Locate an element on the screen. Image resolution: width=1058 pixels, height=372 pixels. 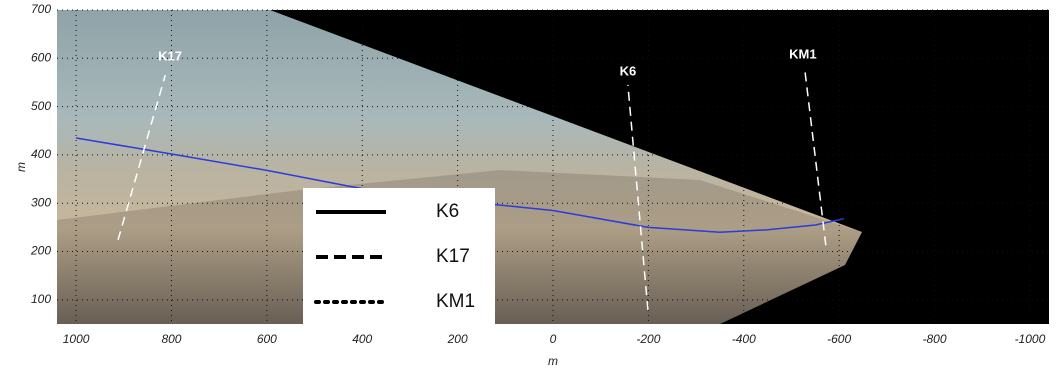
transect-label: KM1 is located at coordinates (802, 53).